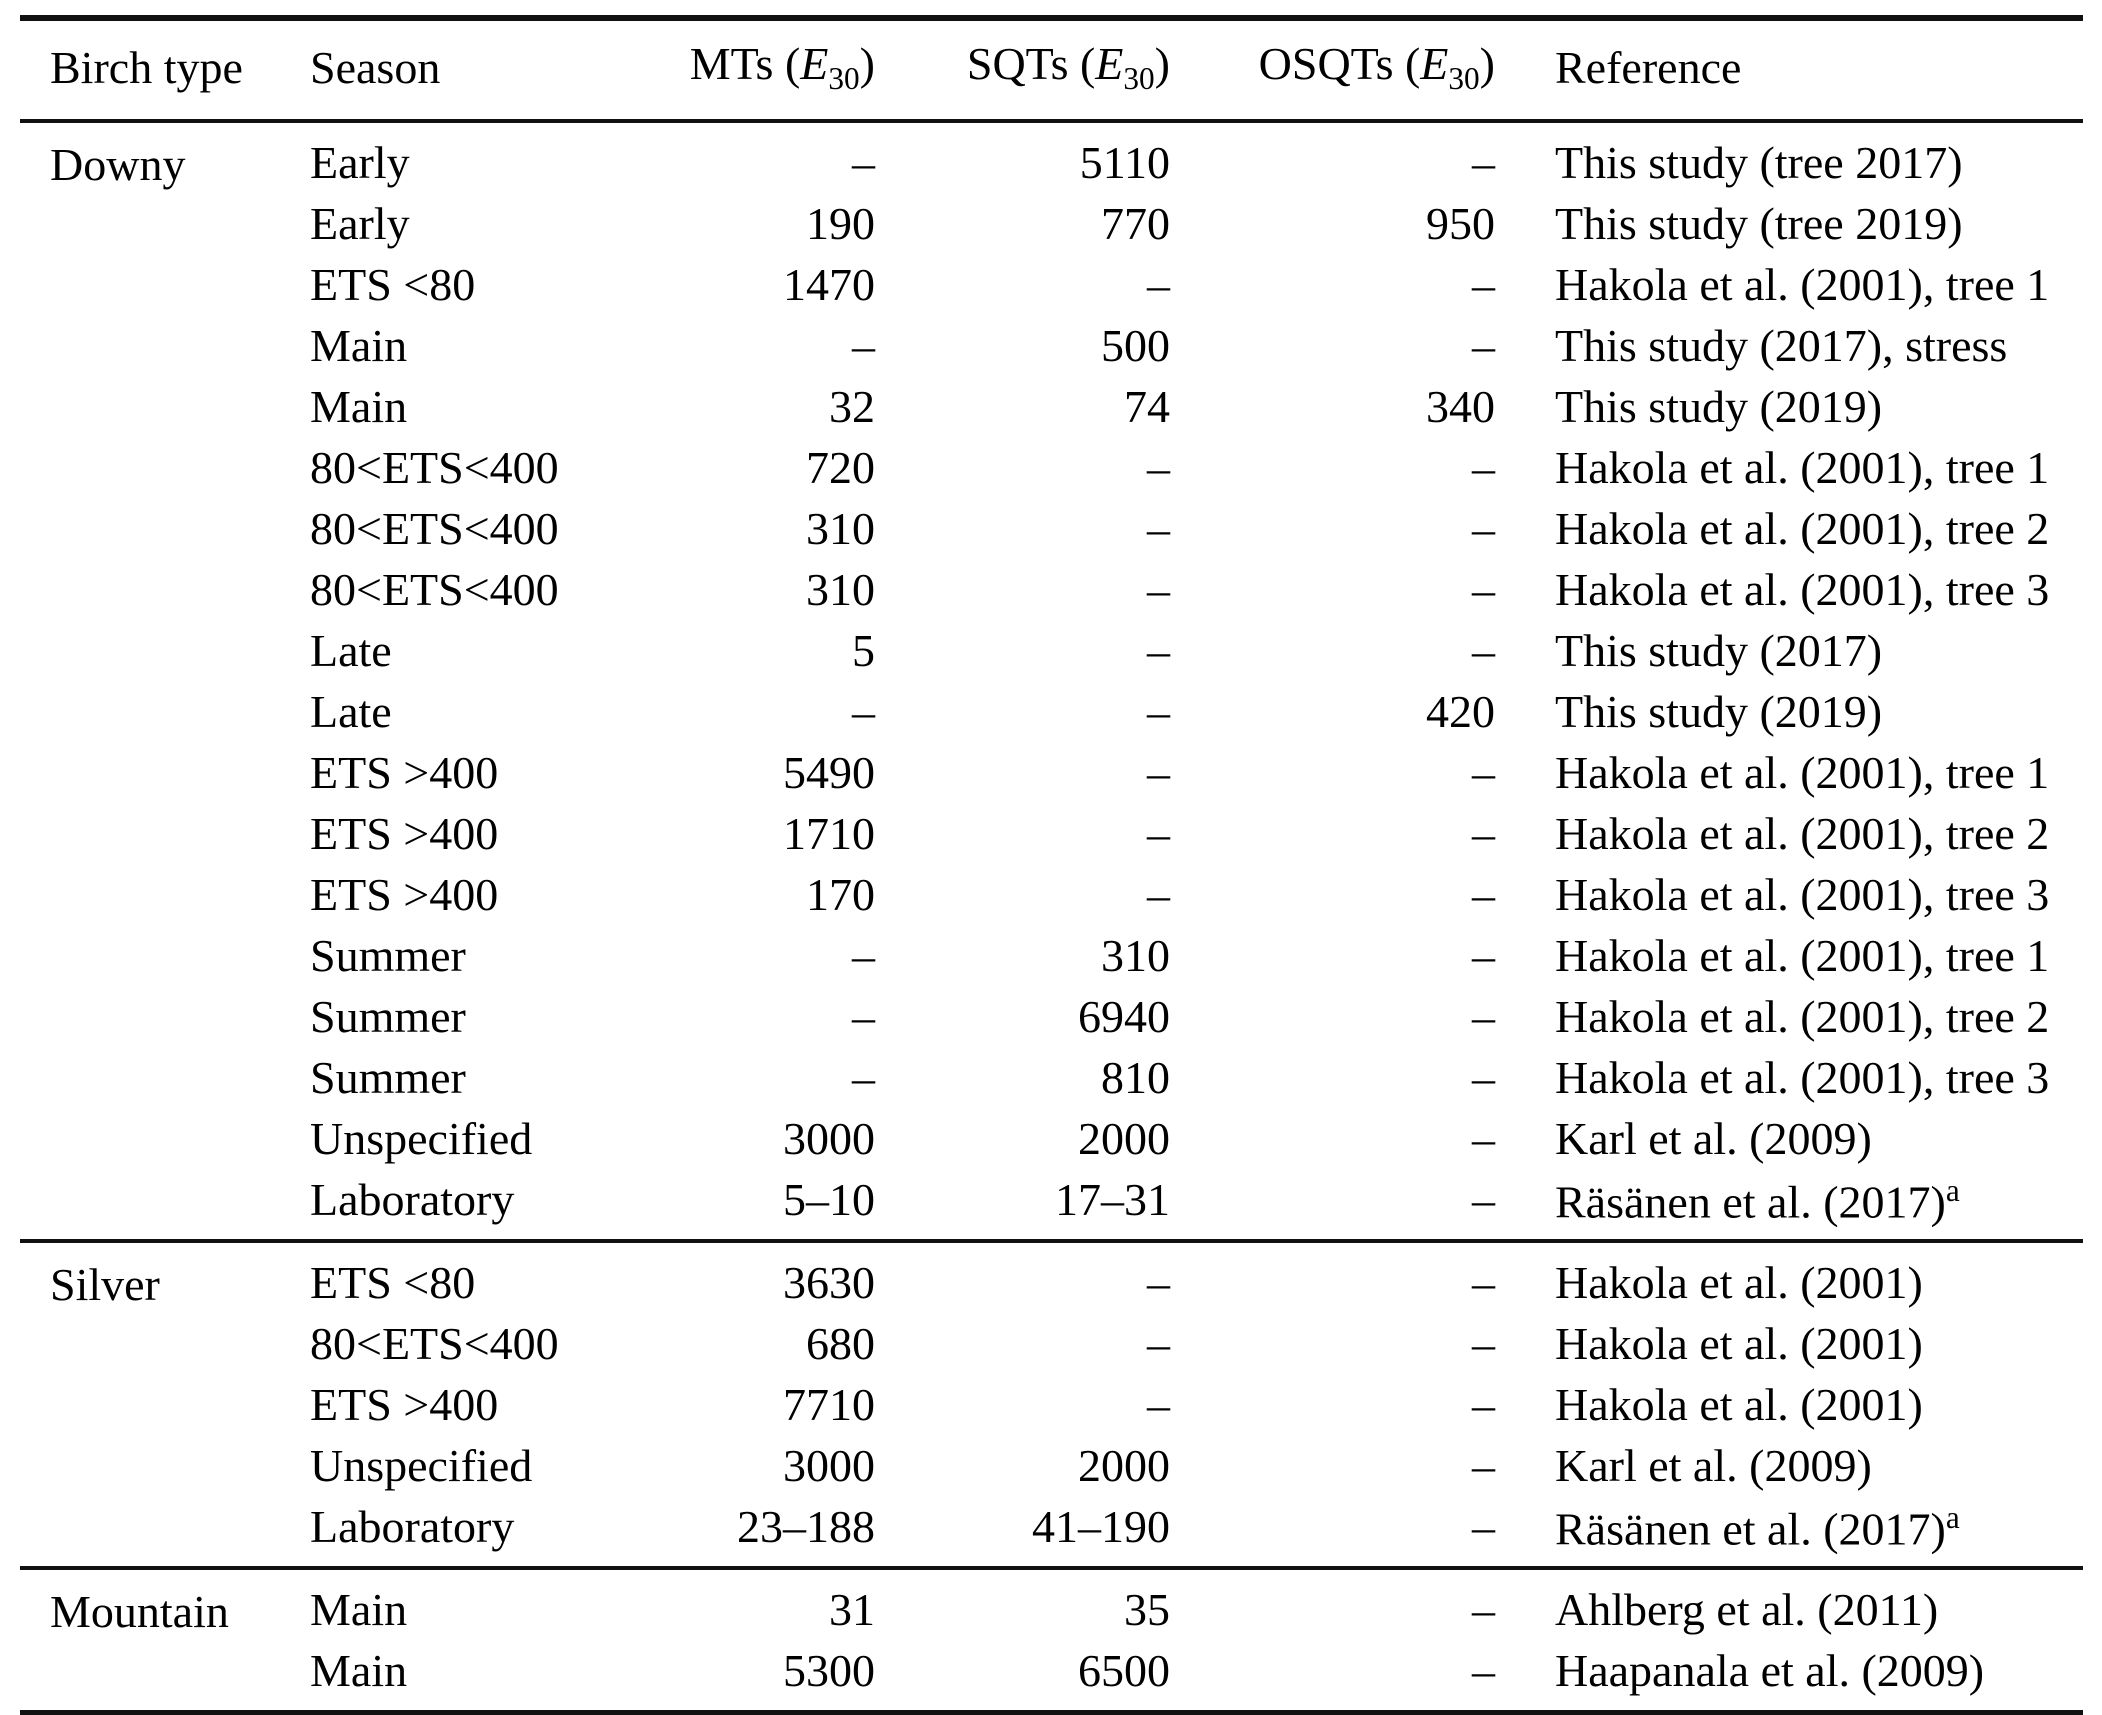 The image size is (2102, 1715). I want to click on column-header-osqts: OSQTs (E30), so click(1332, 71).